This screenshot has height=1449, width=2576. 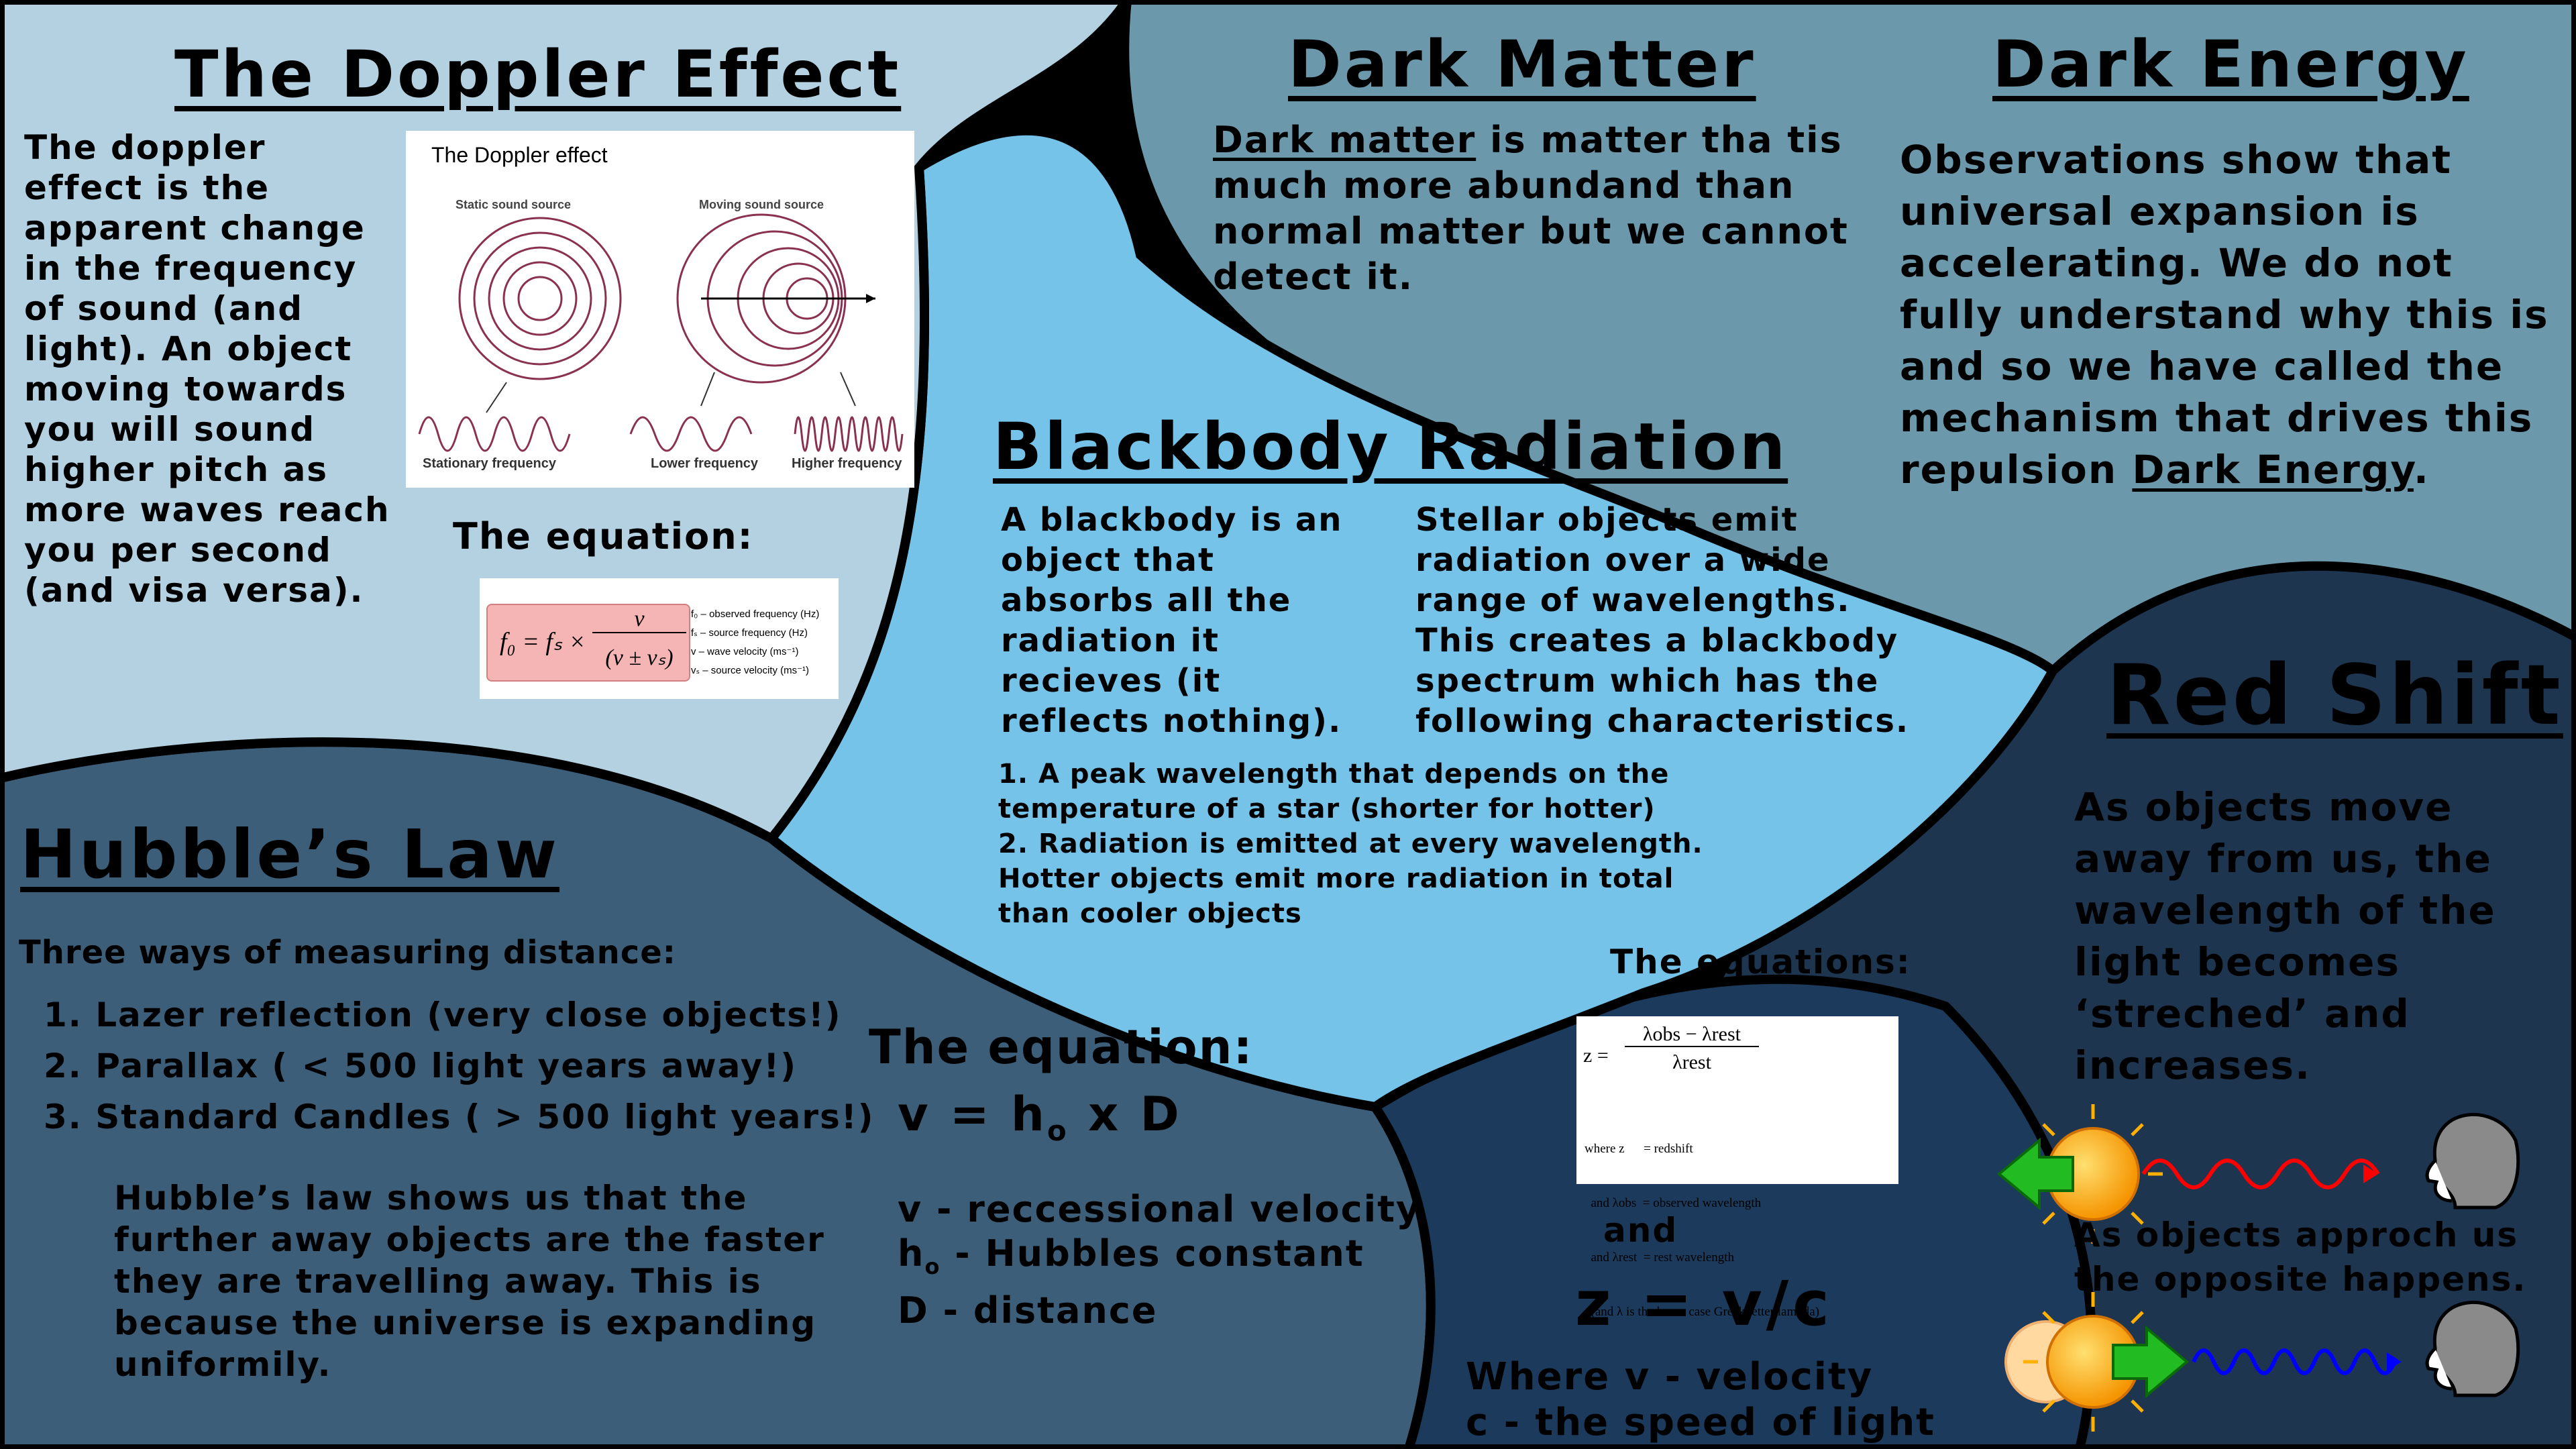 What do you see at coordinates (2294, 1361) in the screenshot?
I see `blue-wave` at bounding box center [2294, 1361].